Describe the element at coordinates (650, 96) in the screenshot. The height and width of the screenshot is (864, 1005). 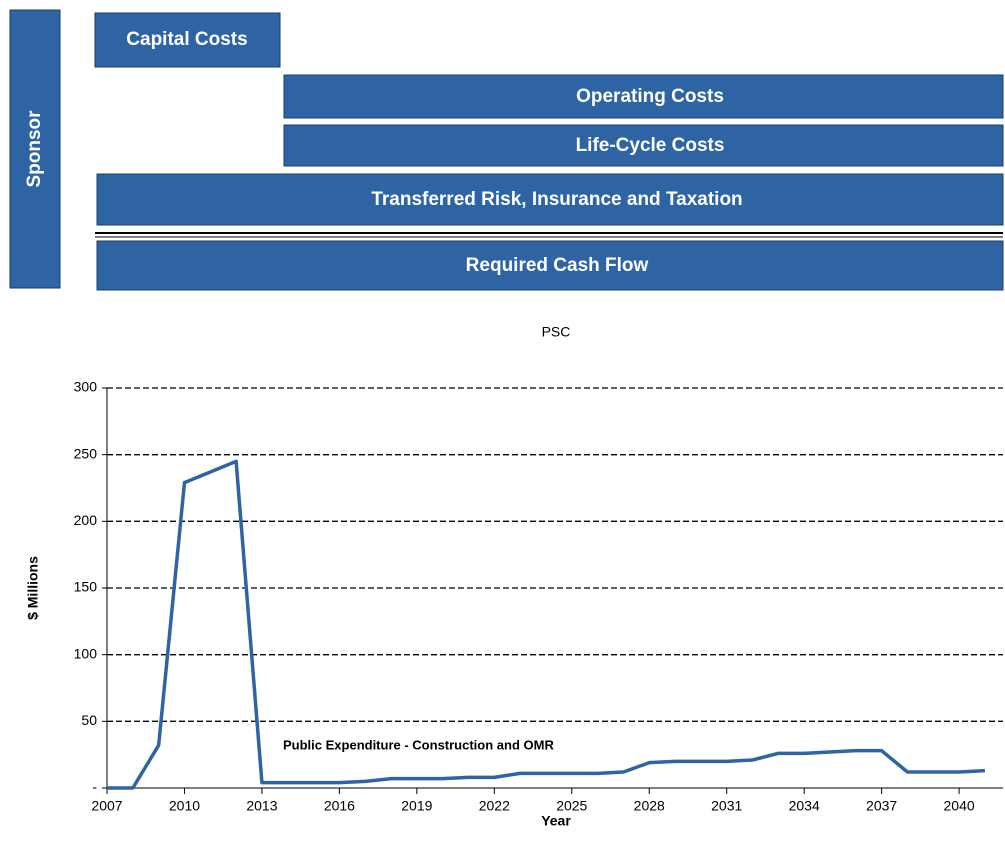
I see `box-label: Operating Costs` at that location.